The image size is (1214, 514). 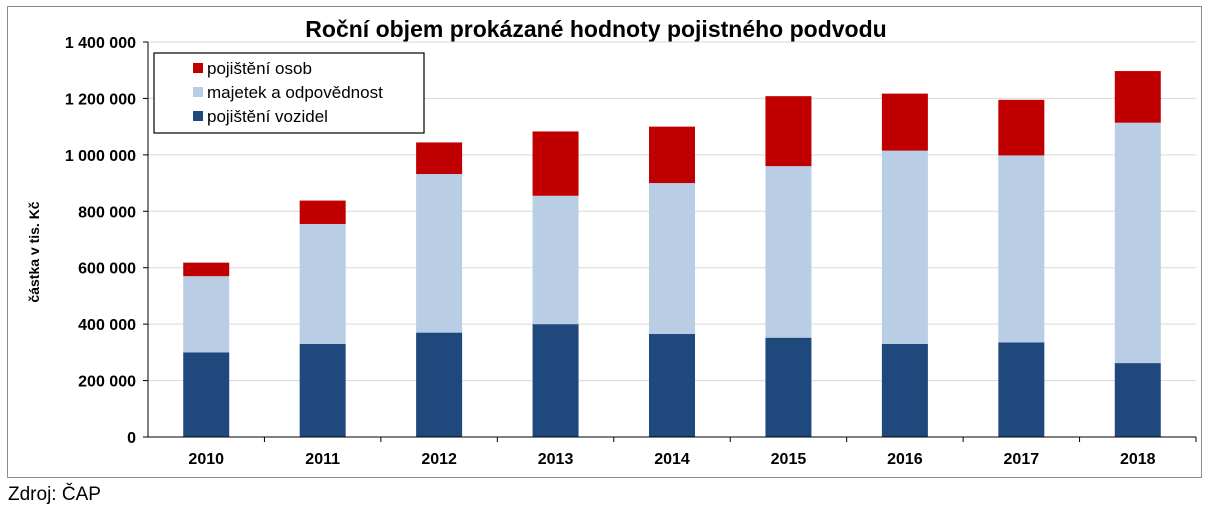 I want to click on x-tick-label: 2012, so click(x=439, y=459).